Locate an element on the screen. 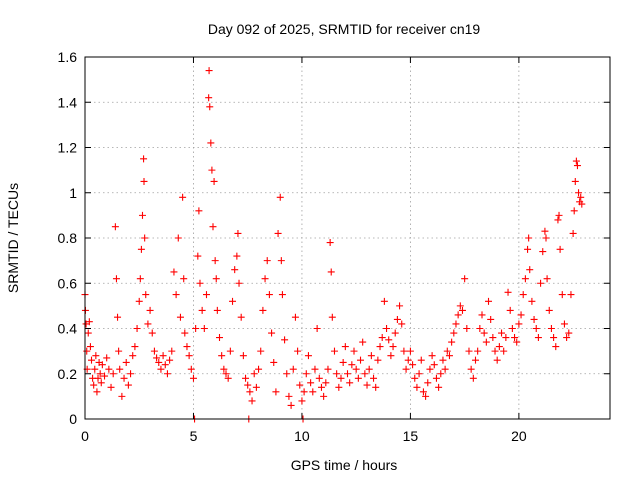 This screenshot has height=480, width=640. y-tick-label: 0.6 is located at coordinates (68, 283).